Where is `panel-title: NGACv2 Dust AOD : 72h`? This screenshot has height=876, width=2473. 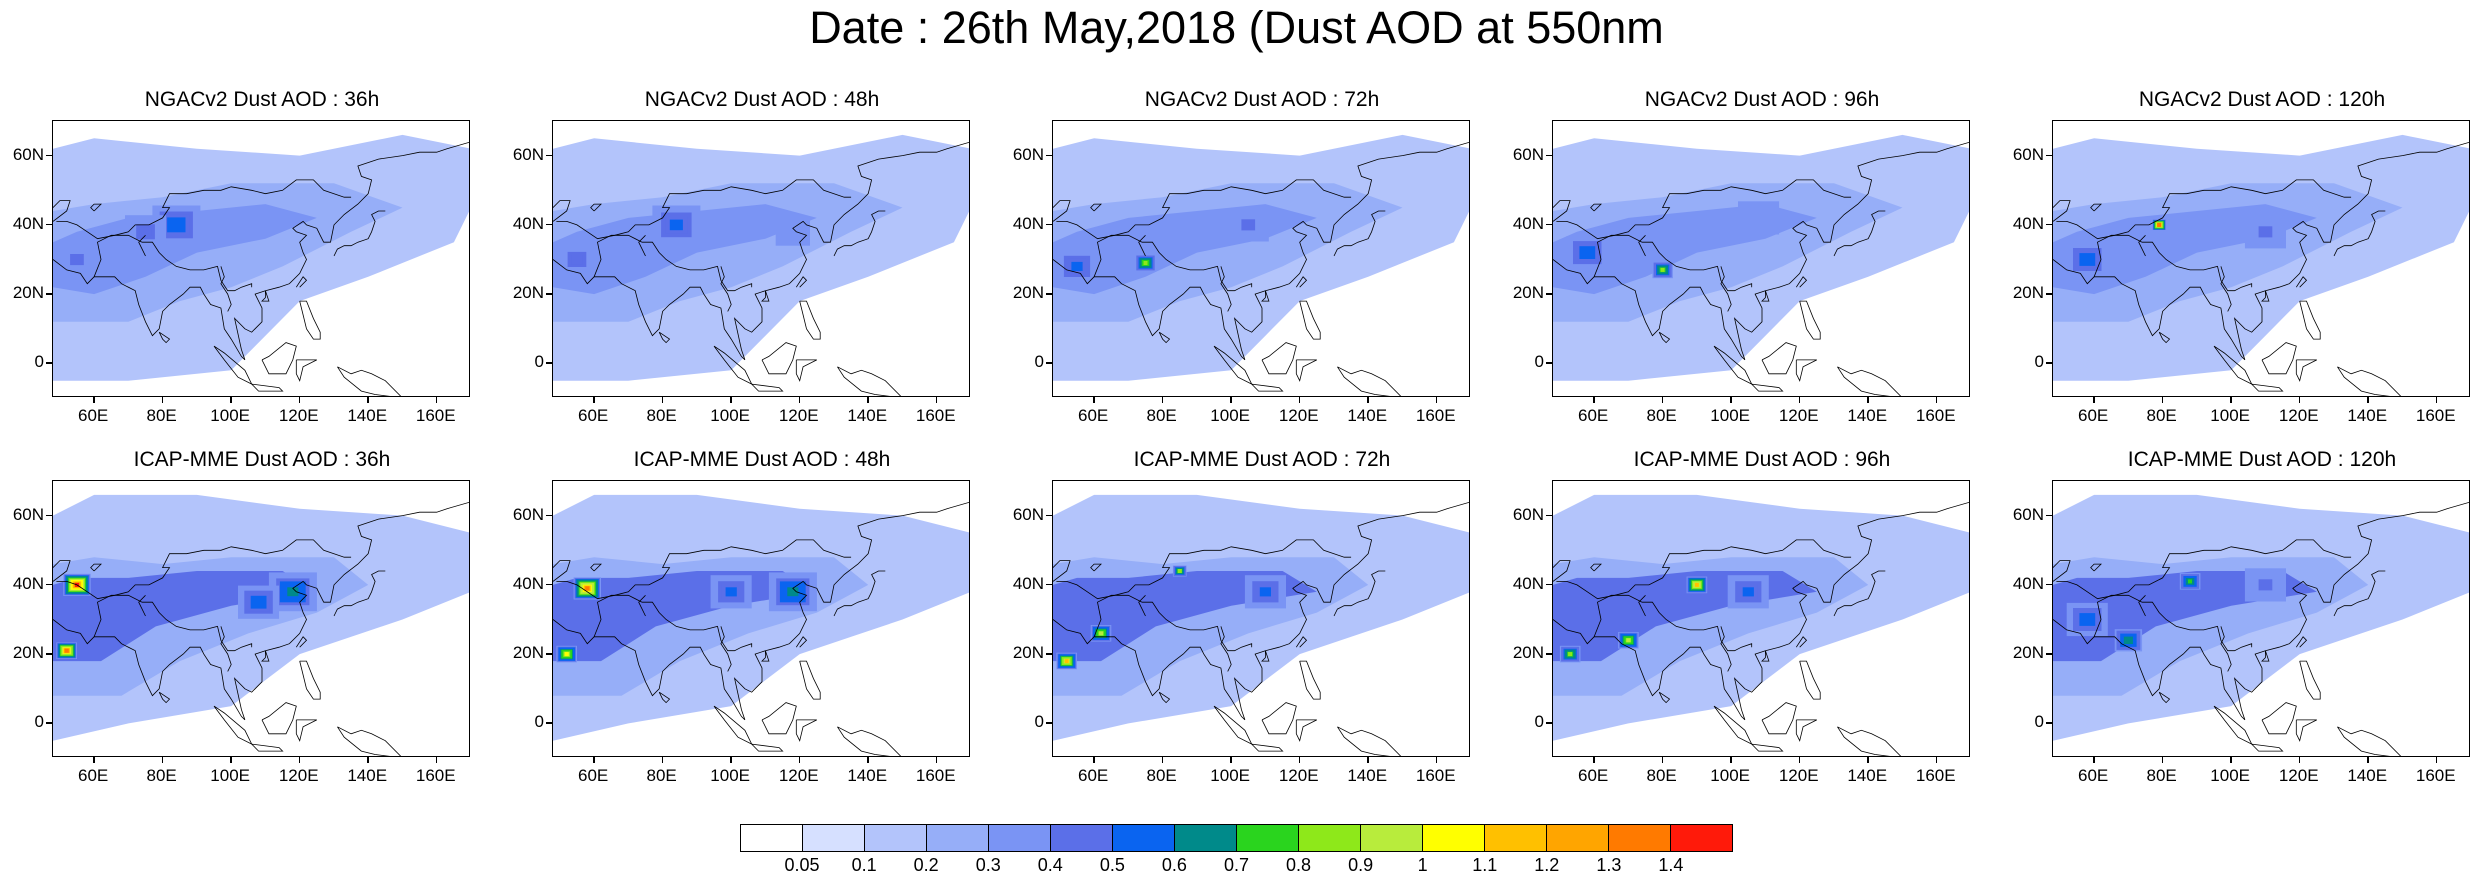 panel-title: NGACv2 Dust AOD : 72h is located at coordinates (1262, 99).